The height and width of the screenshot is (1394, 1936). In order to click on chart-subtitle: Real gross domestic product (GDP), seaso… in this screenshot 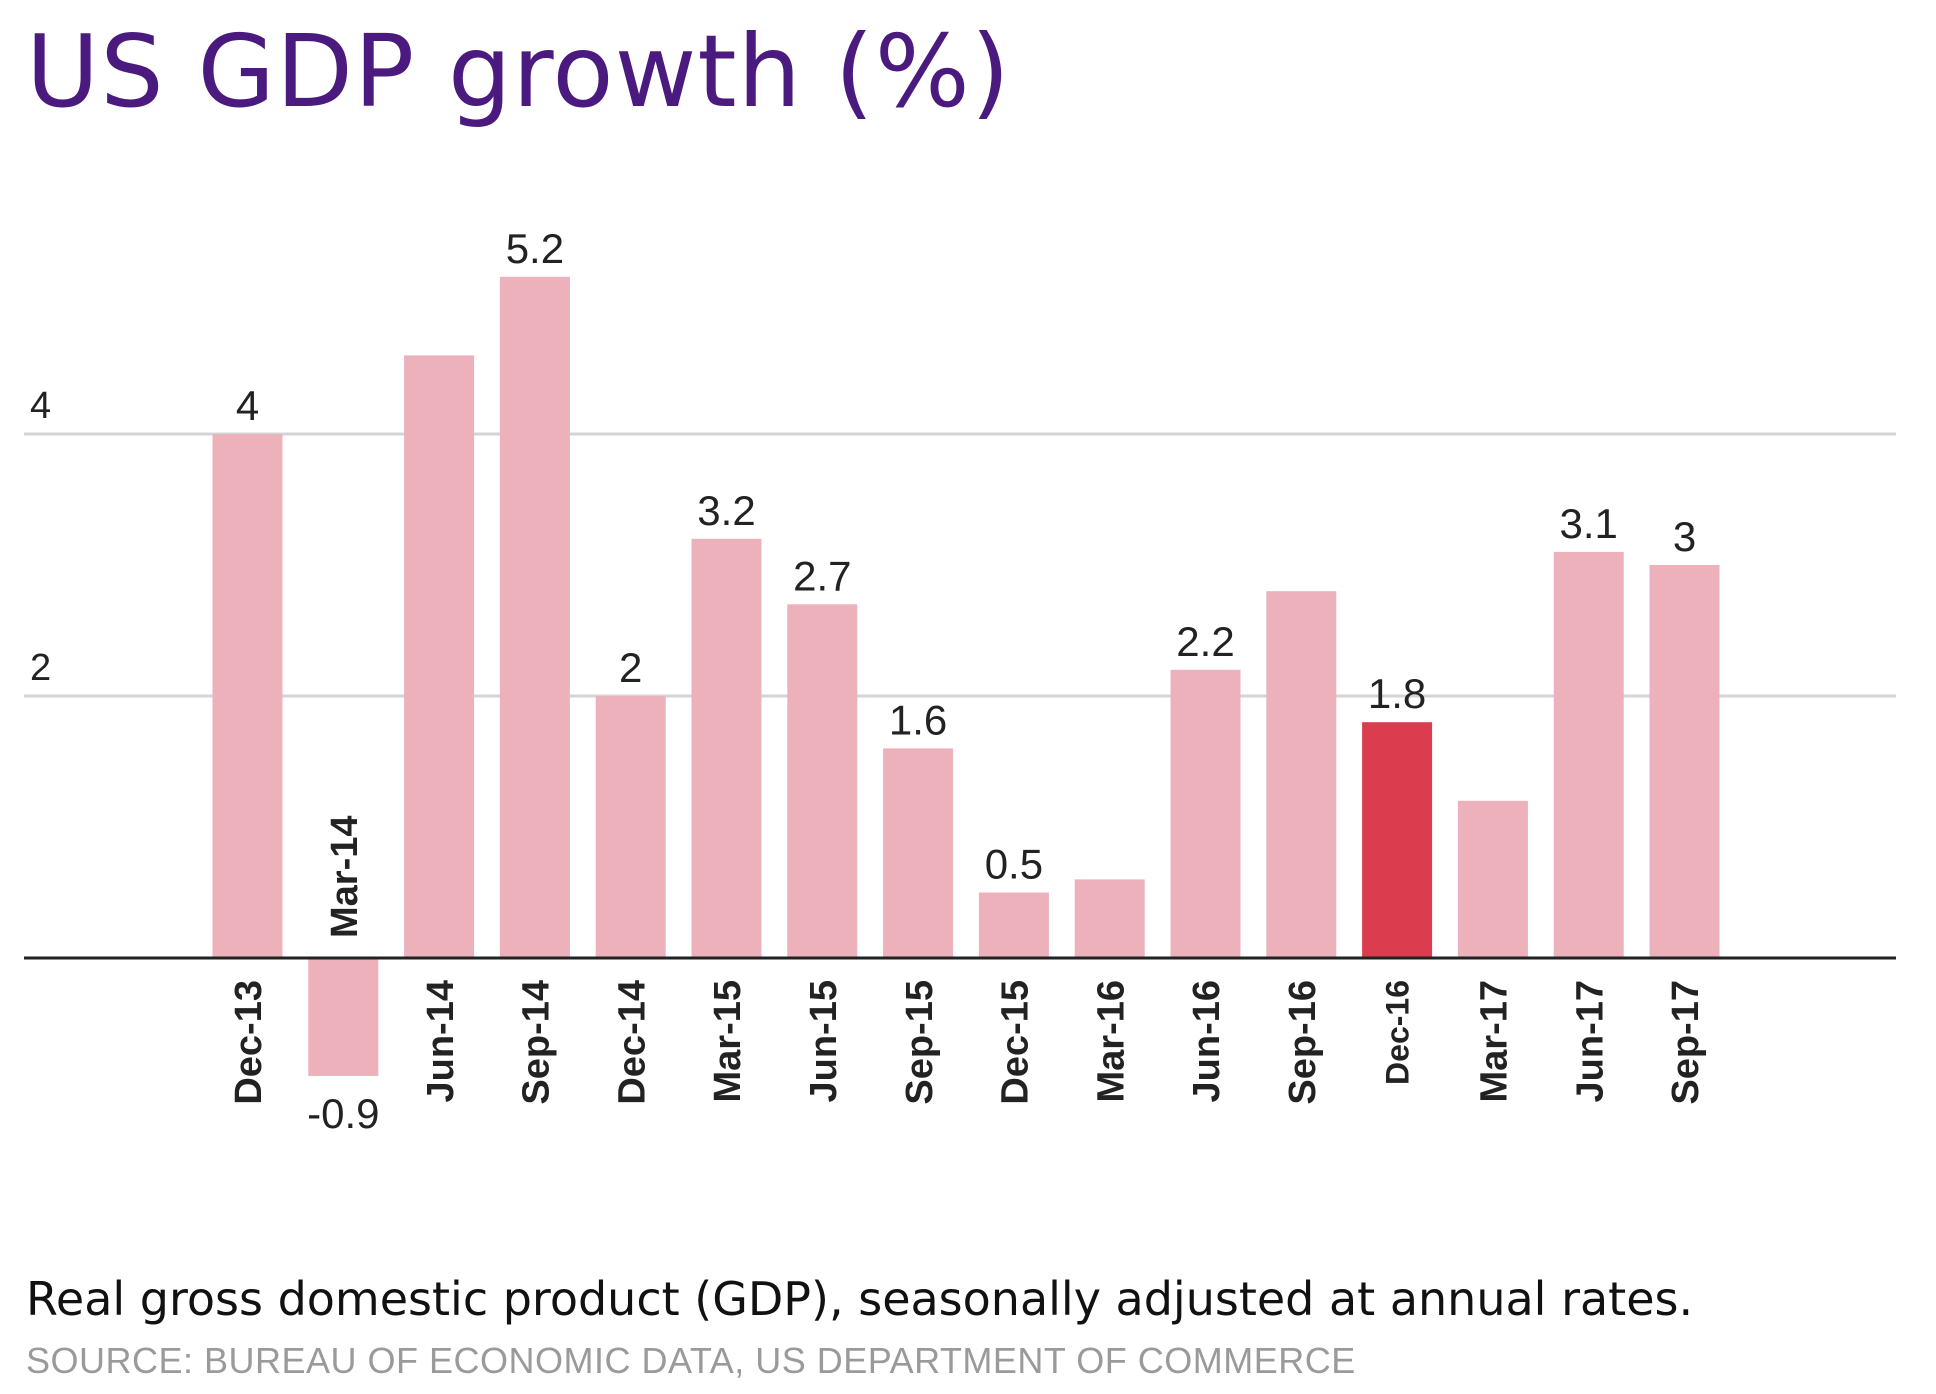, I will do `click(860, 1299)`.